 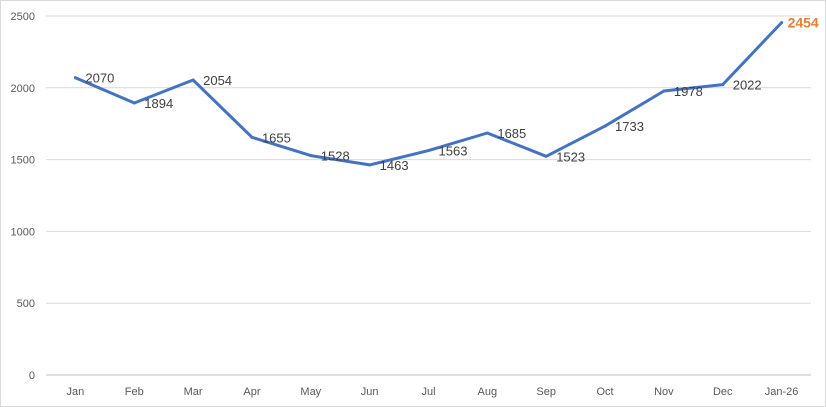 I want to click on y-axis-ticks: 0 500 1000 1500 2000 2500, so click(x=23, y=196).